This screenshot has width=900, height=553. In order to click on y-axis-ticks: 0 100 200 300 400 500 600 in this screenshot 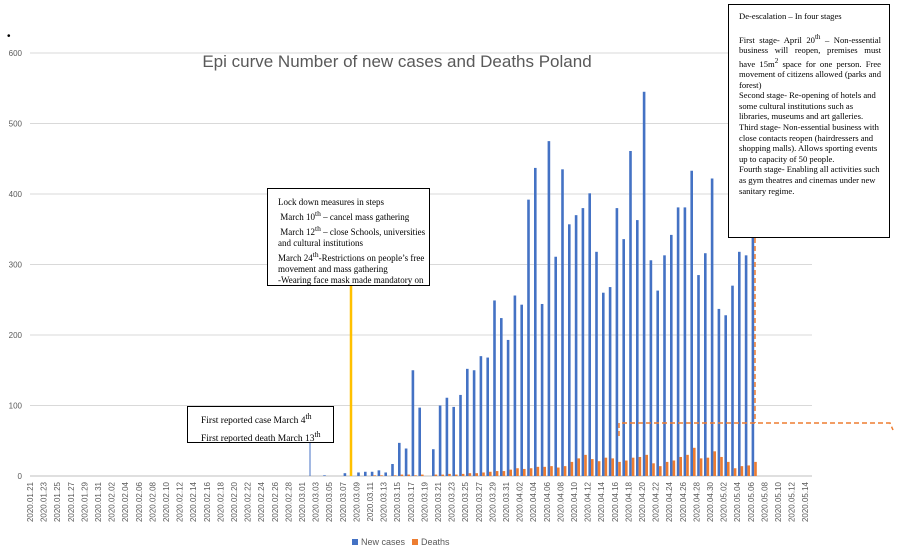, I will do `click(16, 265)`.